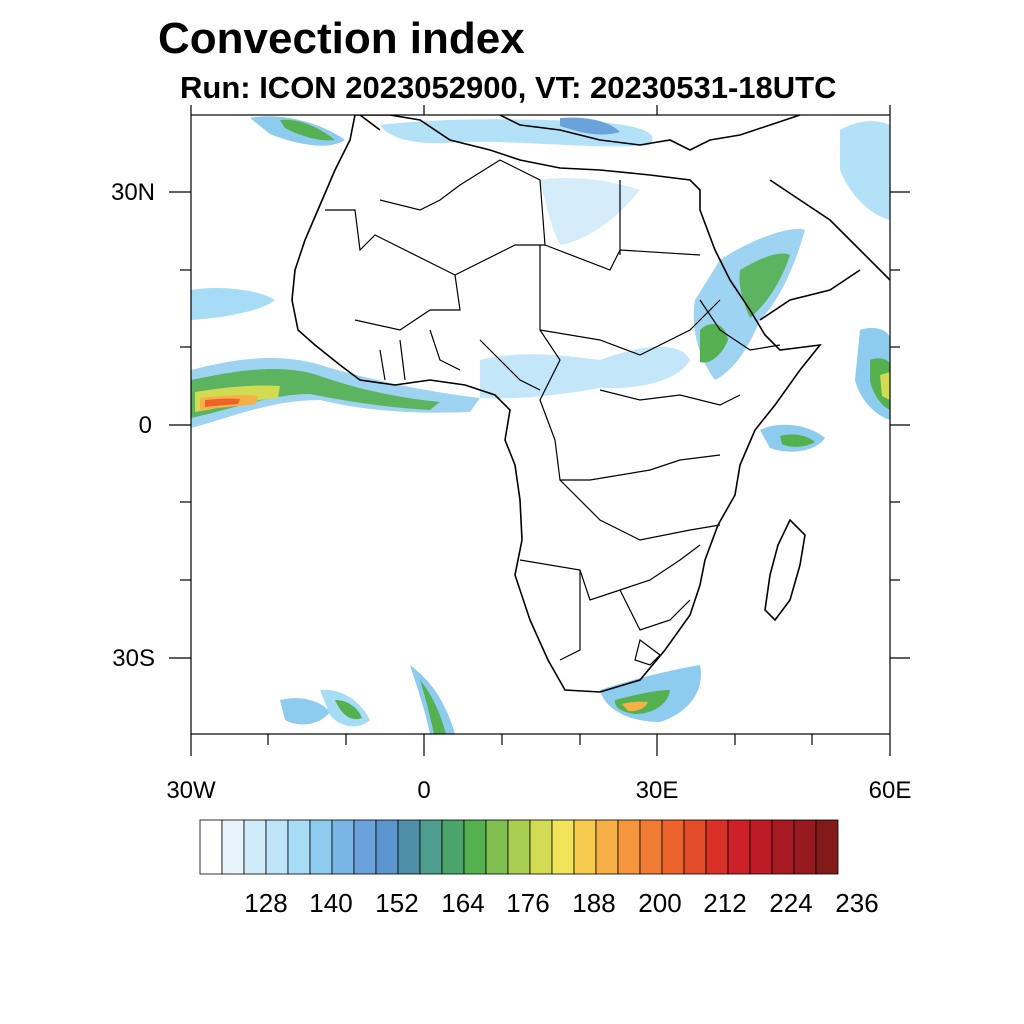 This screenshot has width=1024, height=1024. I want to click on chart-subtitle: Run: ICON 2023052900, VT: 20230531-18UTC, so click(508, 87).